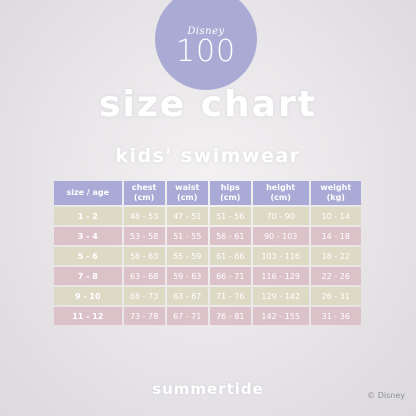 The height and width of the screenshot is (416, 416). I want to click on disney-wordmark: Disney, so click(206, 31).